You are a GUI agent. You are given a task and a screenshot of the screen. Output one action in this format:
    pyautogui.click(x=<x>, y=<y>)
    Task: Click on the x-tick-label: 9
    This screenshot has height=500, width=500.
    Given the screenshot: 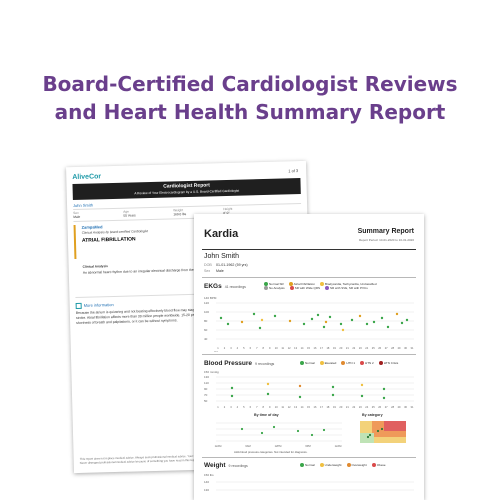 What is the action you would take?
    pyautogui.click(x=270, y=348)
    